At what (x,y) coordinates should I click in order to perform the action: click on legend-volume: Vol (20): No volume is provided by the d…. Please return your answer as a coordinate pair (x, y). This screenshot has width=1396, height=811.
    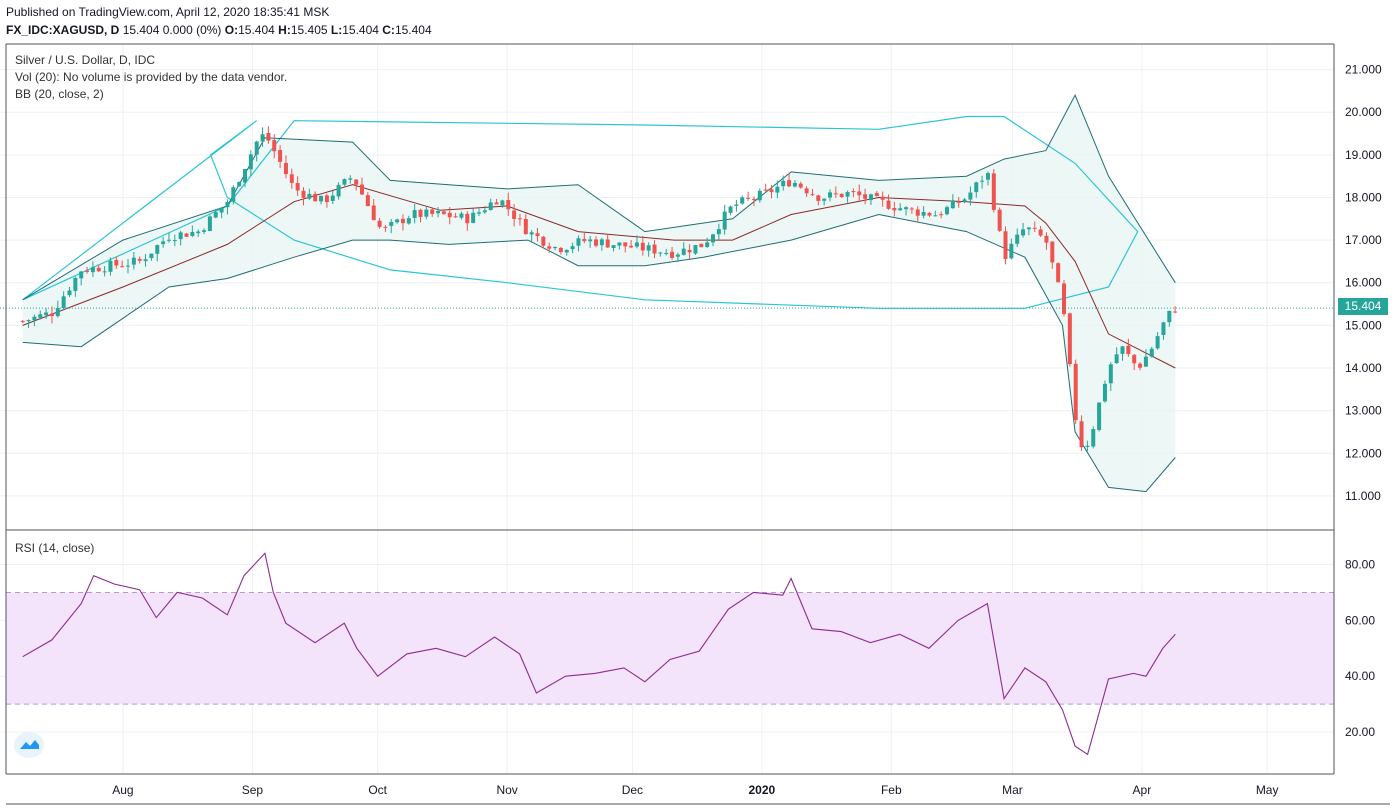
    Looking at the image, I should click on (151, 77).